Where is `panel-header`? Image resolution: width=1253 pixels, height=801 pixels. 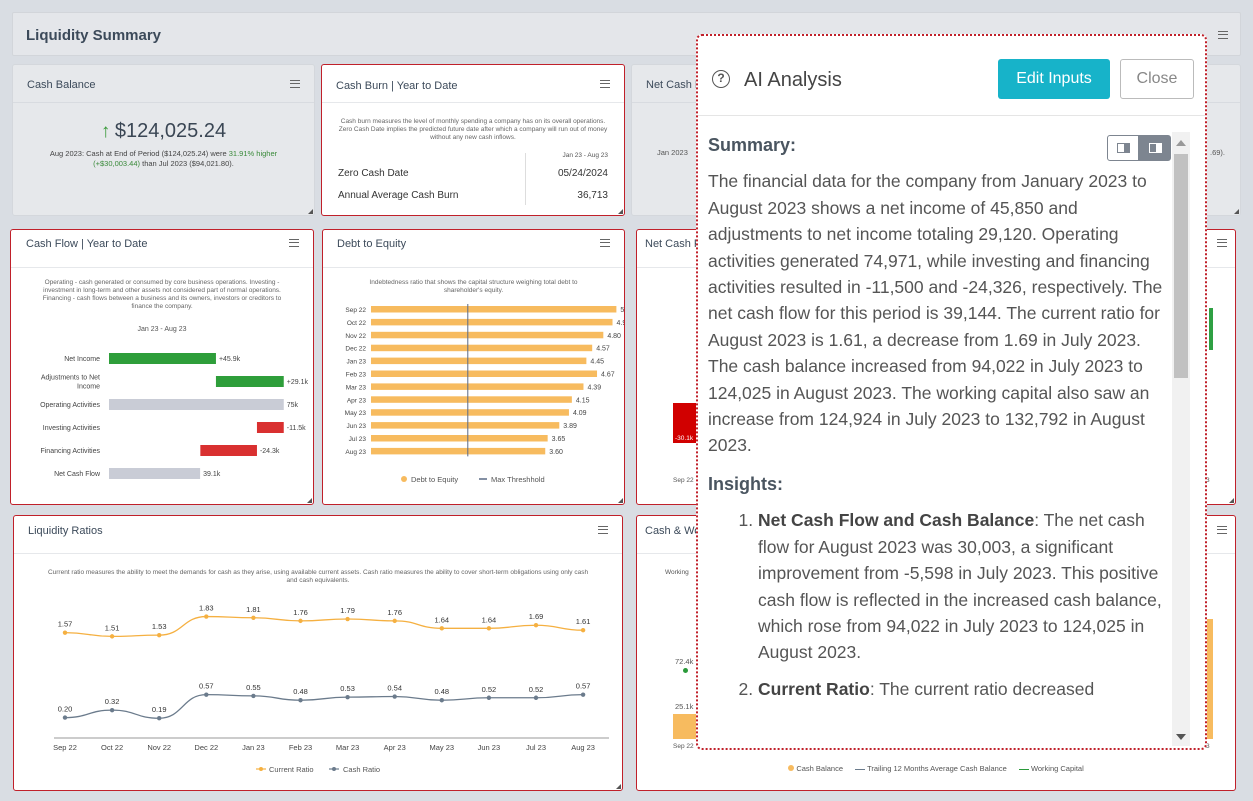 panel-header is located at coordinates (473, 249).